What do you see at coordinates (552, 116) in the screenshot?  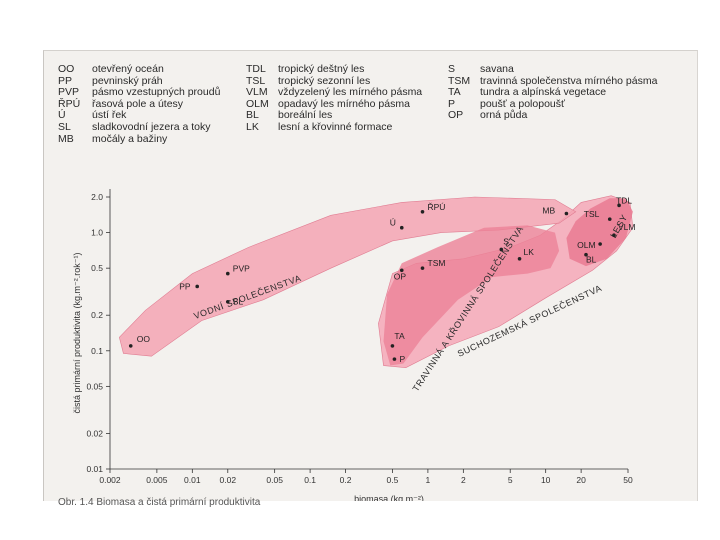 I see `legend-row: OP orná půda` at bounding box center [552, 116].